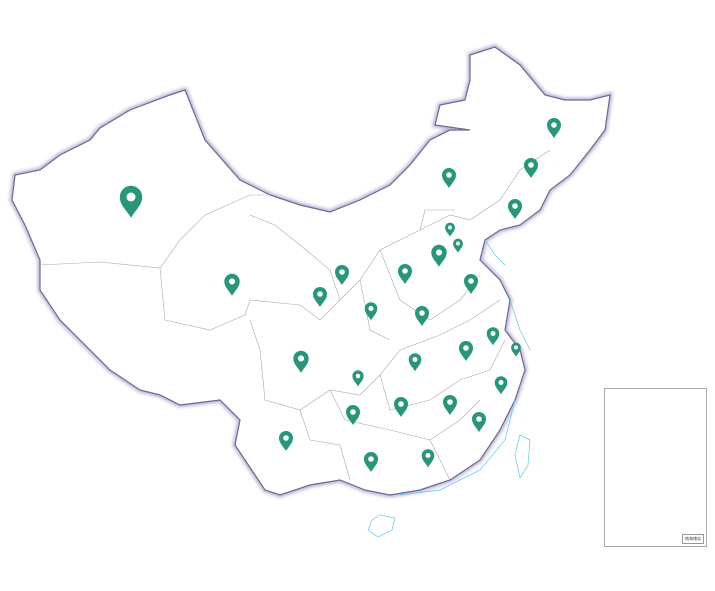 The height and width of the screenshot is (591, 715). Describe the element at coordinates (449, 388) in the screenshot. I see `rivers-coast` at that location.